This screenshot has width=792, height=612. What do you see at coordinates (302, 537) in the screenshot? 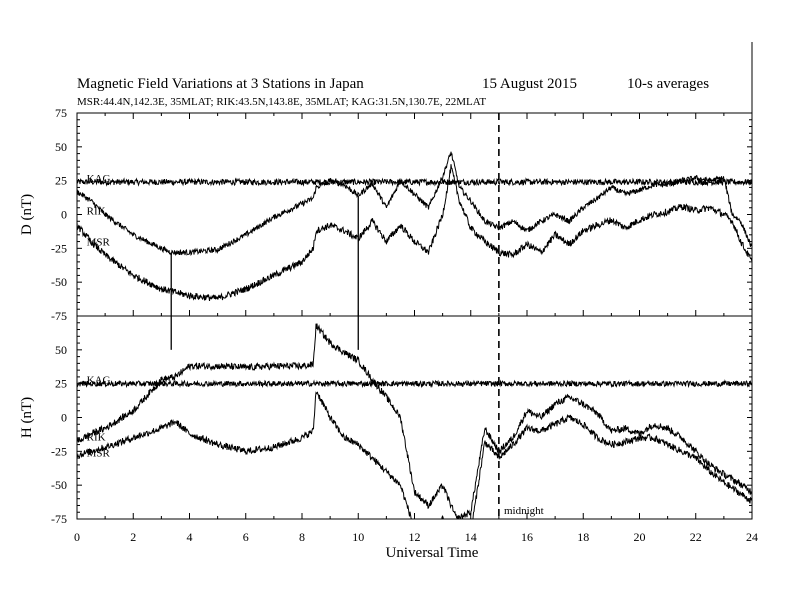
I see `x-tick-label: 8` at bounding box center [302, 537].